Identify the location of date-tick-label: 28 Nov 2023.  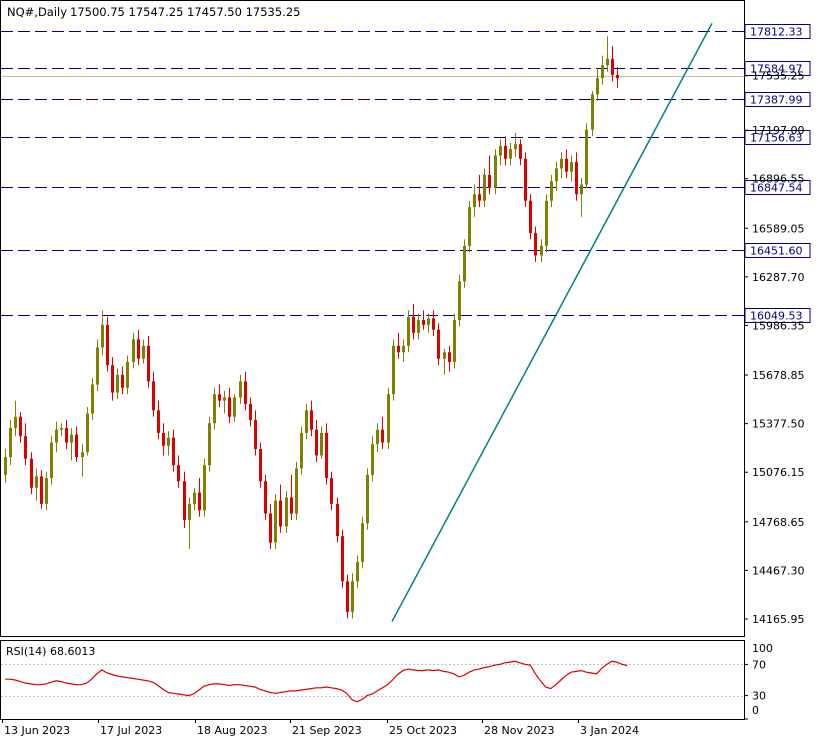
(519, 730).